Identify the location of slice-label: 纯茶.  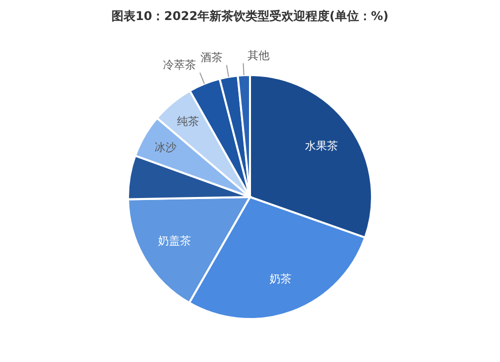
(187, 121).